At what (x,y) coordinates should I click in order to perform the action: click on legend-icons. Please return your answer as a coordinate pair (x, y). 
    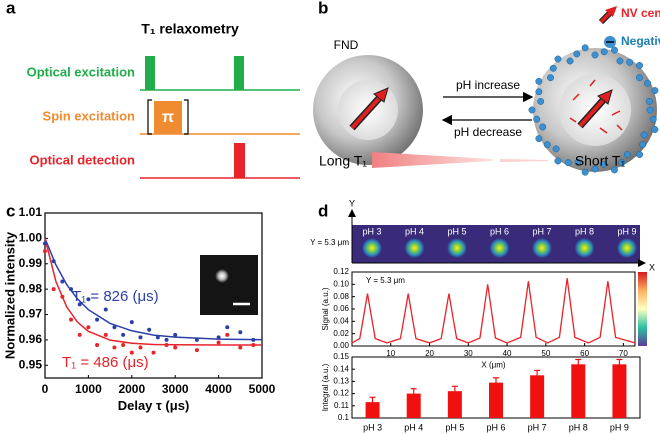
    Looking at the image, I should click on (607, 27).